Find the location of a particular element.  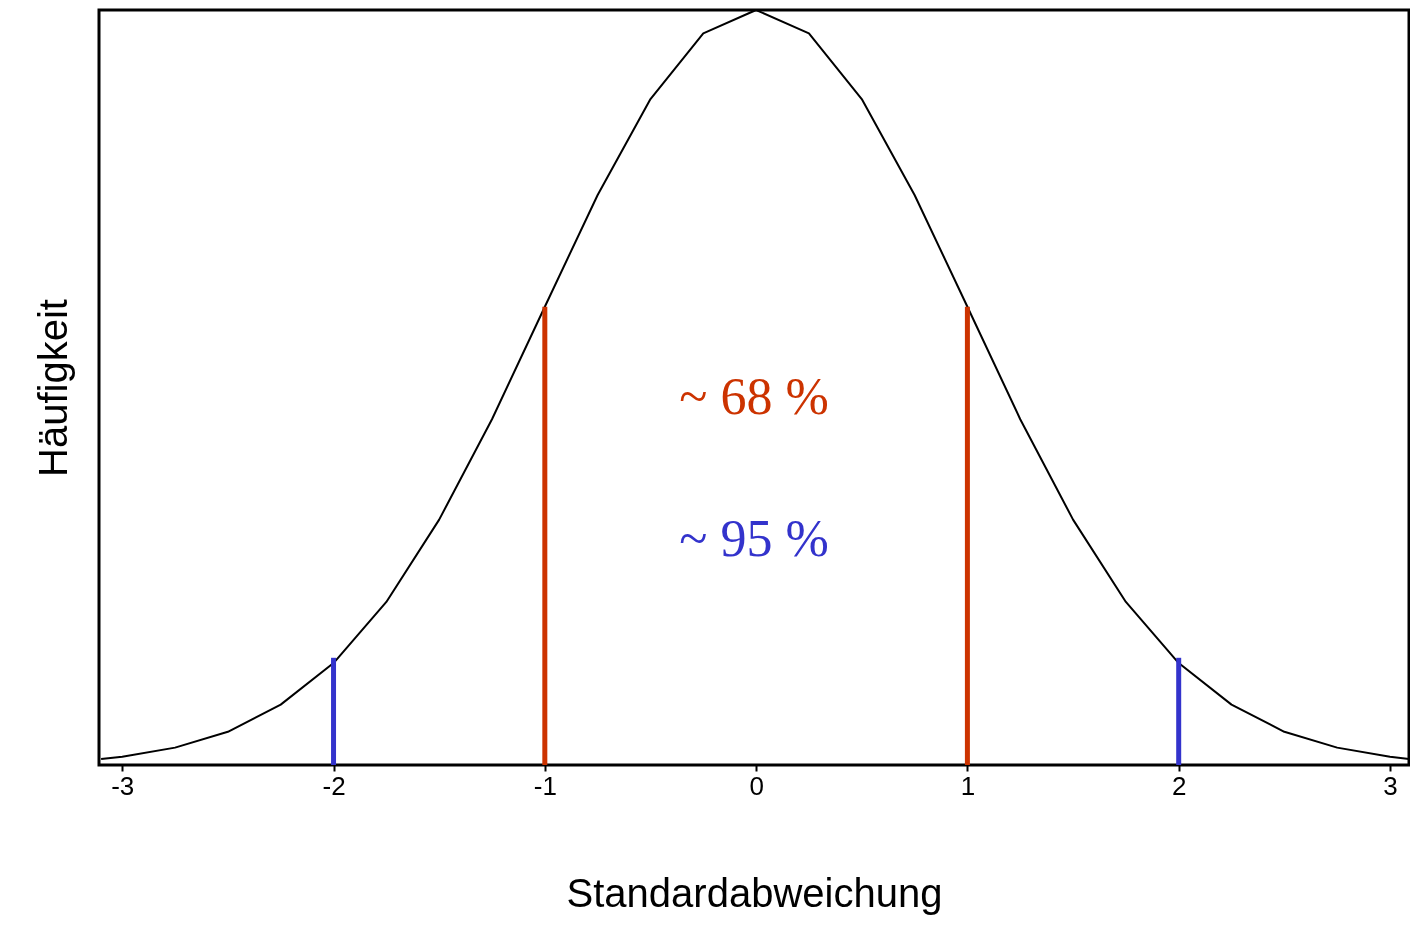

annotation: ~ 68 % is located at coordinates (754, 396).